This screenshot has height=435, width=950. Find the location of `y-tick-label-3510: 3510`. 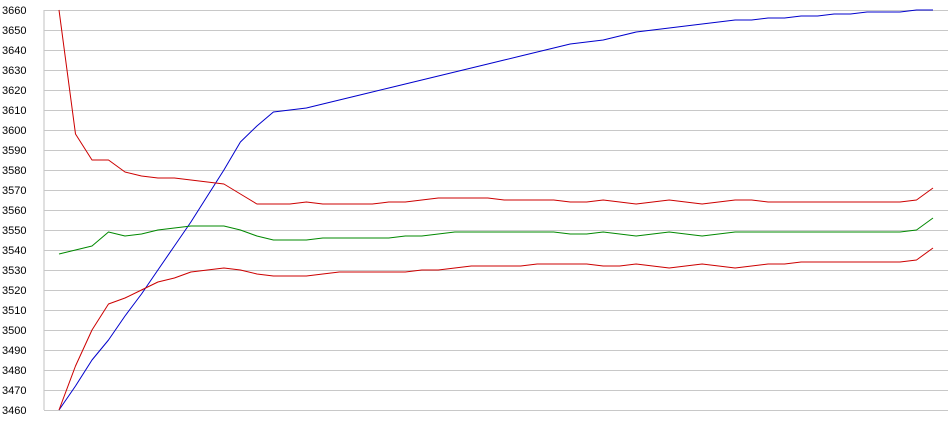

y-tick-label-3510: 3510 is located at coordinates (14, 311).